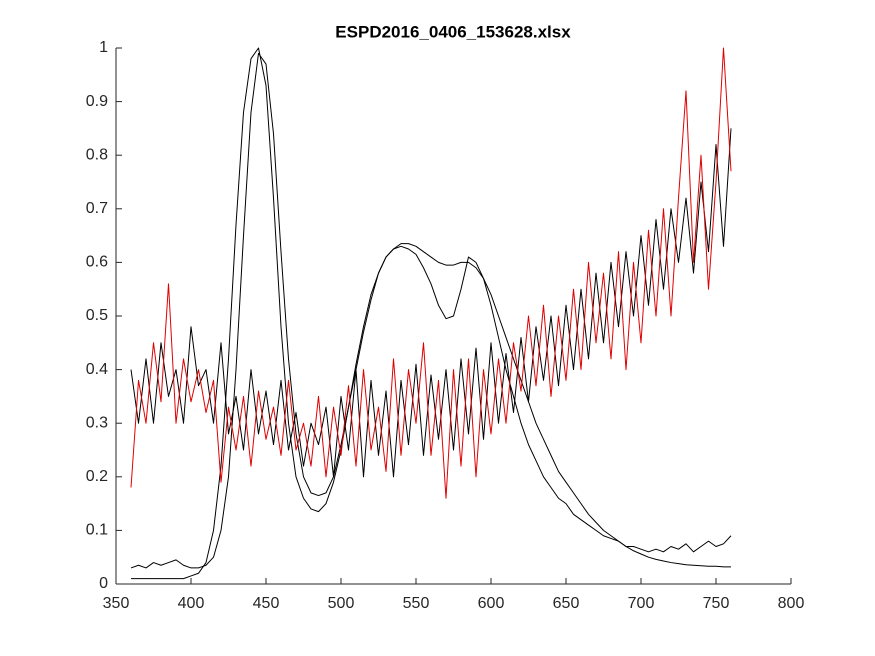 The width and height of the screenshot is (875, 656). I want to click on y-tick-label: 0.9, so click(97, 101).